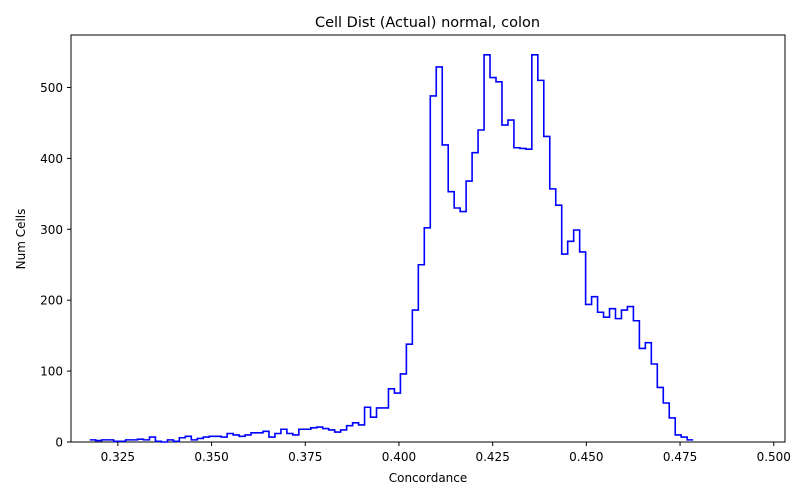 The width and height of the screenshot is (800, 500). I want to click on y-tick-label: 500, so click(51, 88).